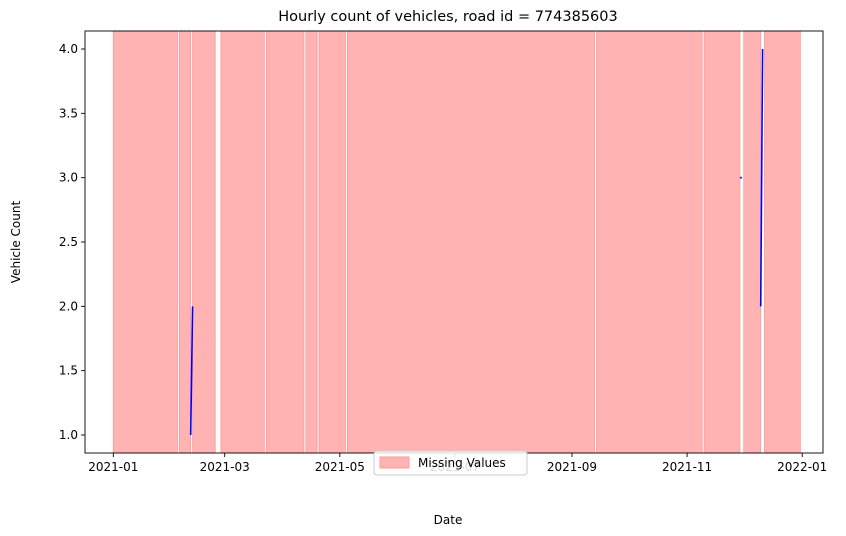 This screenshot has width=846, height=536. Describe the element at coordinates (113, 467) in the screenshot. I see `x-tick-label-1: 2021-01` at that location.